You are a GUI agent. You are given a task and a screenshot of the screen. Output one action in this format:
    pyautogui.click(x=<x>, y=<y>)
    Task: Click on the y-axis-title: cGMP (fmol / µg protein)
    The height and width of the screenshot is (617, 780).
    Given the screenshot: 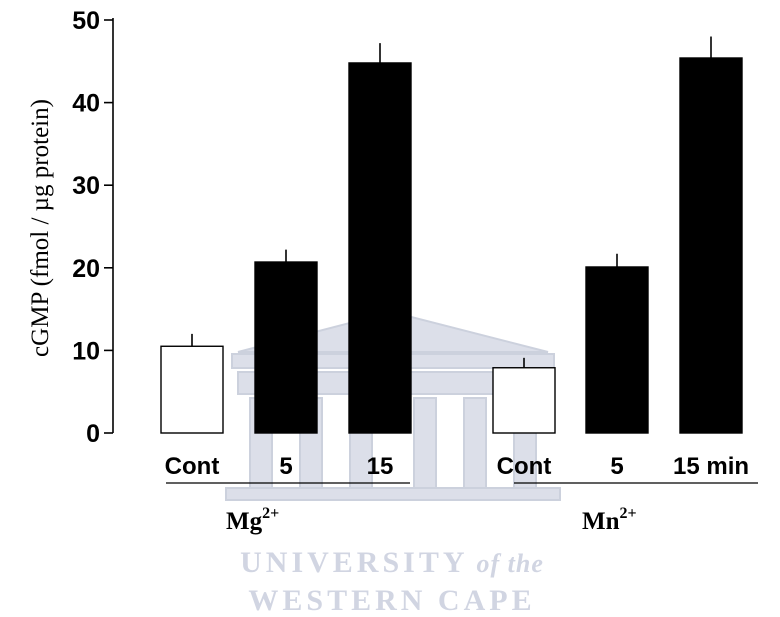 What is the action you would take?
    pyautogui.click(x=40, y=228)
    